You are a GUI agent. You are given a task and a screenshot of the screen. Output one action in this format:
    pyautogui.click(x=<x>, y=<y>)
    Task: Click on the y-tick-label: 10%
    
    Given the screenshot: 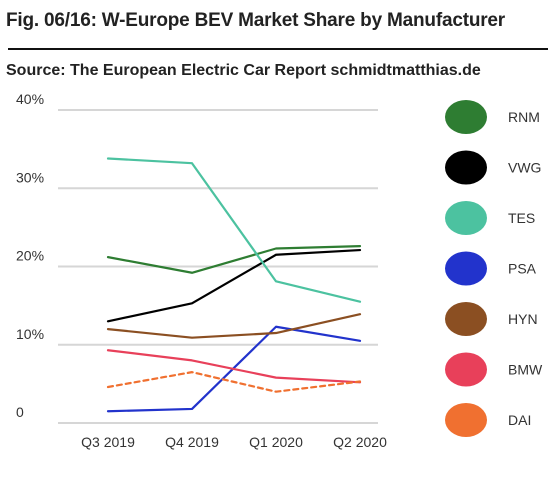 What is the action you would take?
    pyautogui.click(x=30, y=334)
    